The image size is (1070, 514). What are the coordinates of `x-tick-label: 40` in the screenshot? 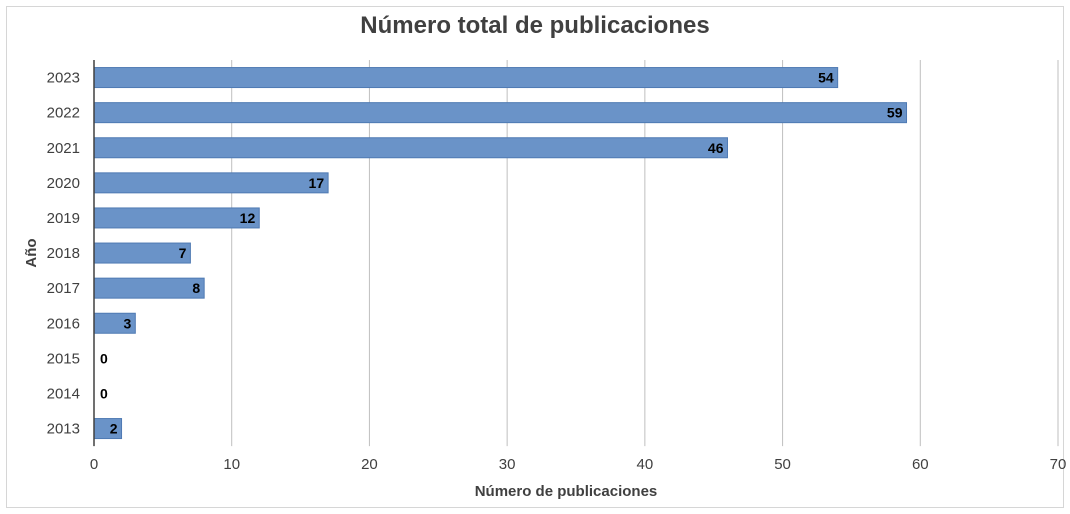 It's located at (645, 464).